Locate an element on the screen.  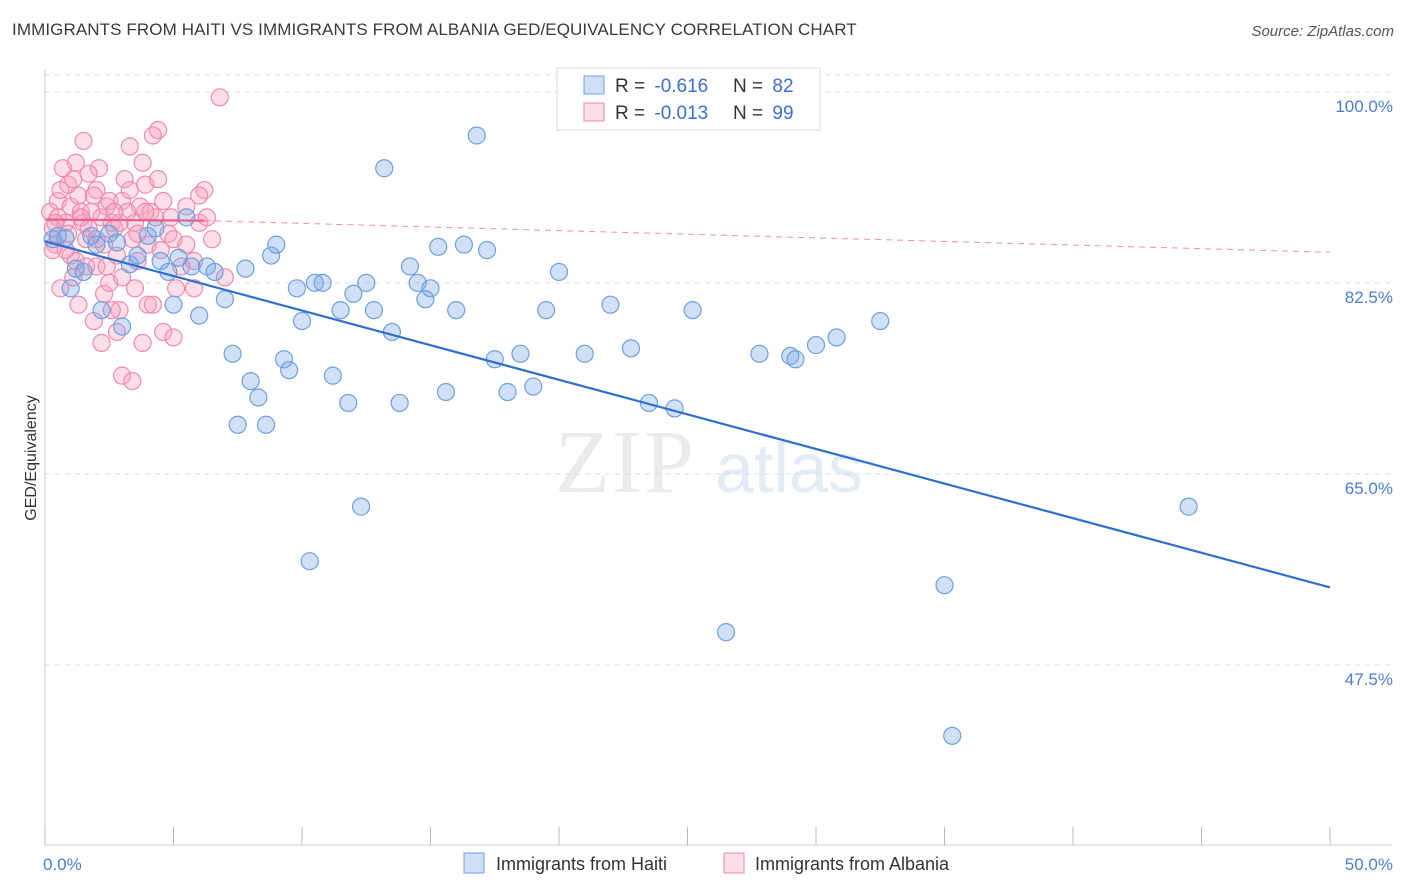
y-axis-label: GED/Equivalency is located at coordinates (31, 457).